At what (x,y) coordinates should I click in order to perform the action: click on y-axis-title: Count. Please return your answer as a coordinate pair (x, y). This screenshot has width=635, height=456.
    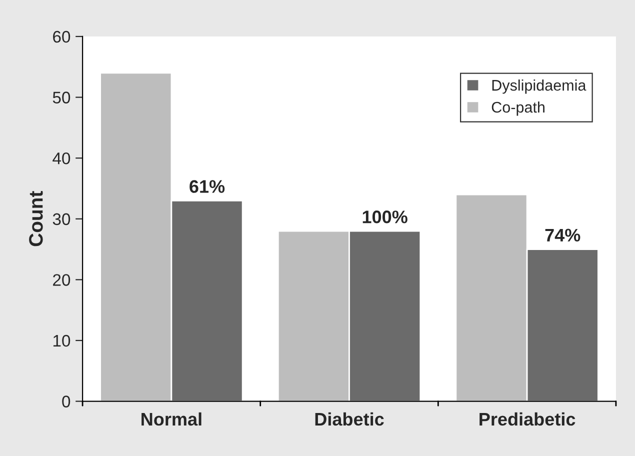
    Looking at the image, I should click on (36, 218).